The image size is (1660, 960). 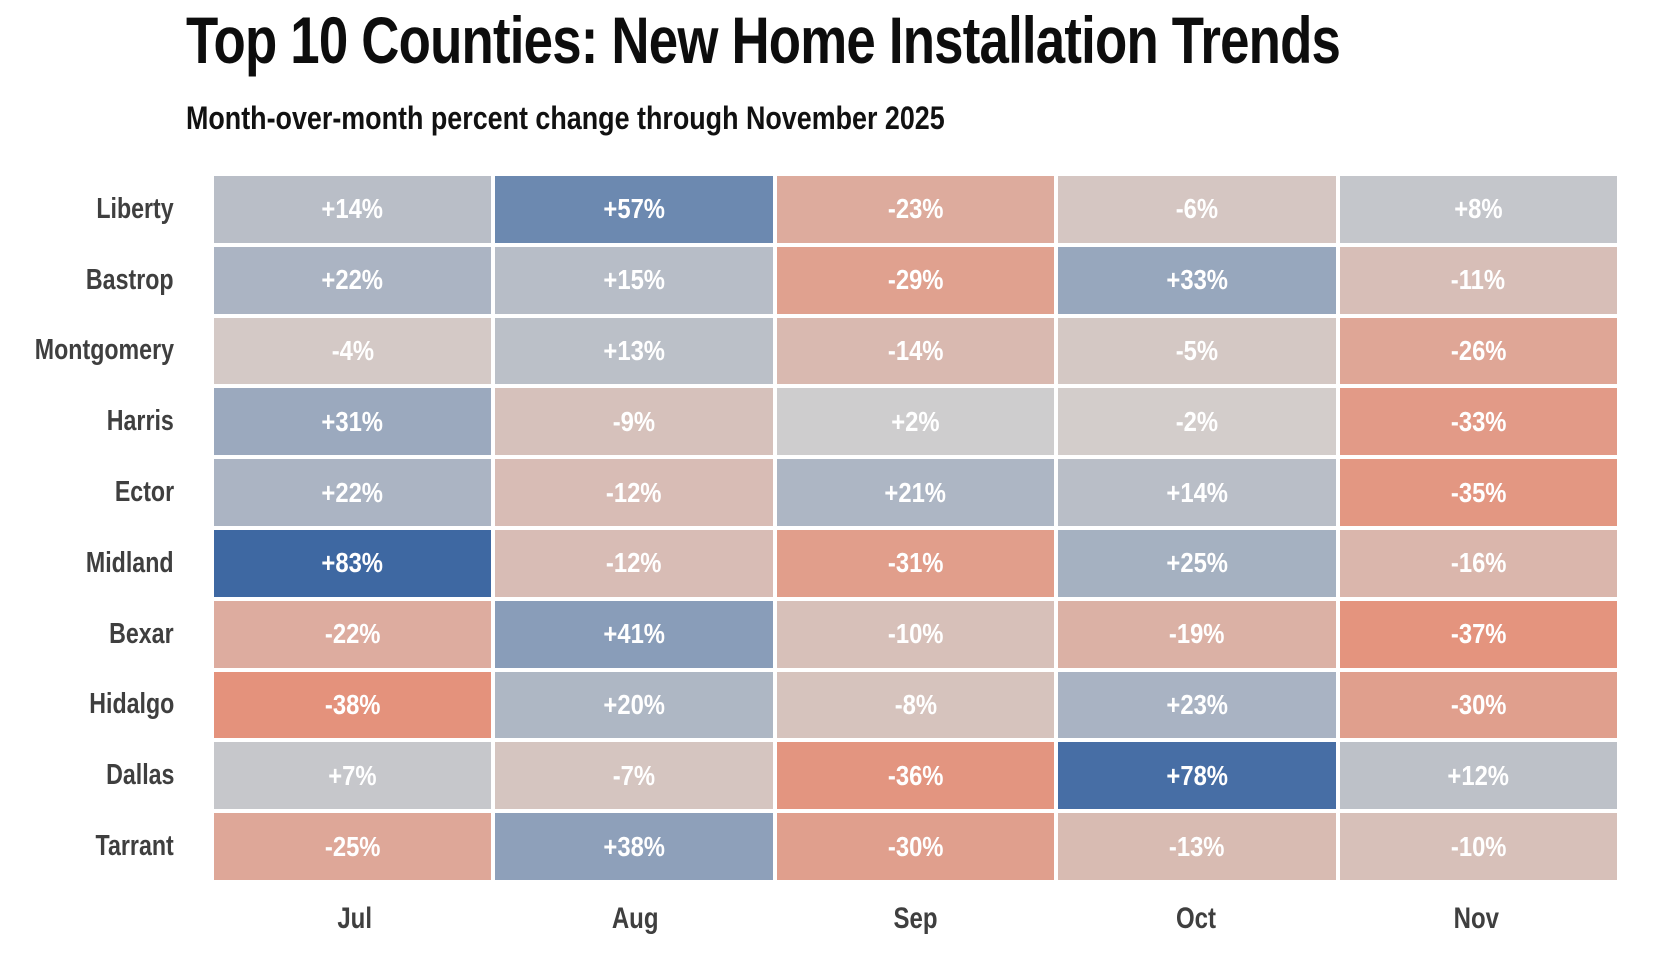 I want to click on row-label-montgomery: Montgomery, so click(x=87, y=351).